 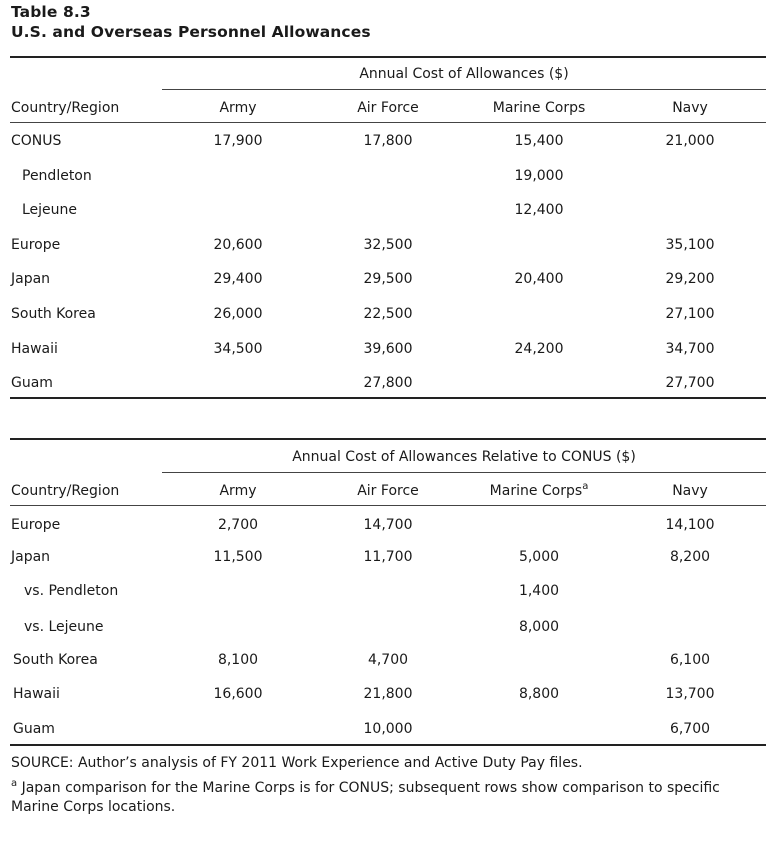 I want to click on cell-army: 17,900, so click(x=238, y=141).